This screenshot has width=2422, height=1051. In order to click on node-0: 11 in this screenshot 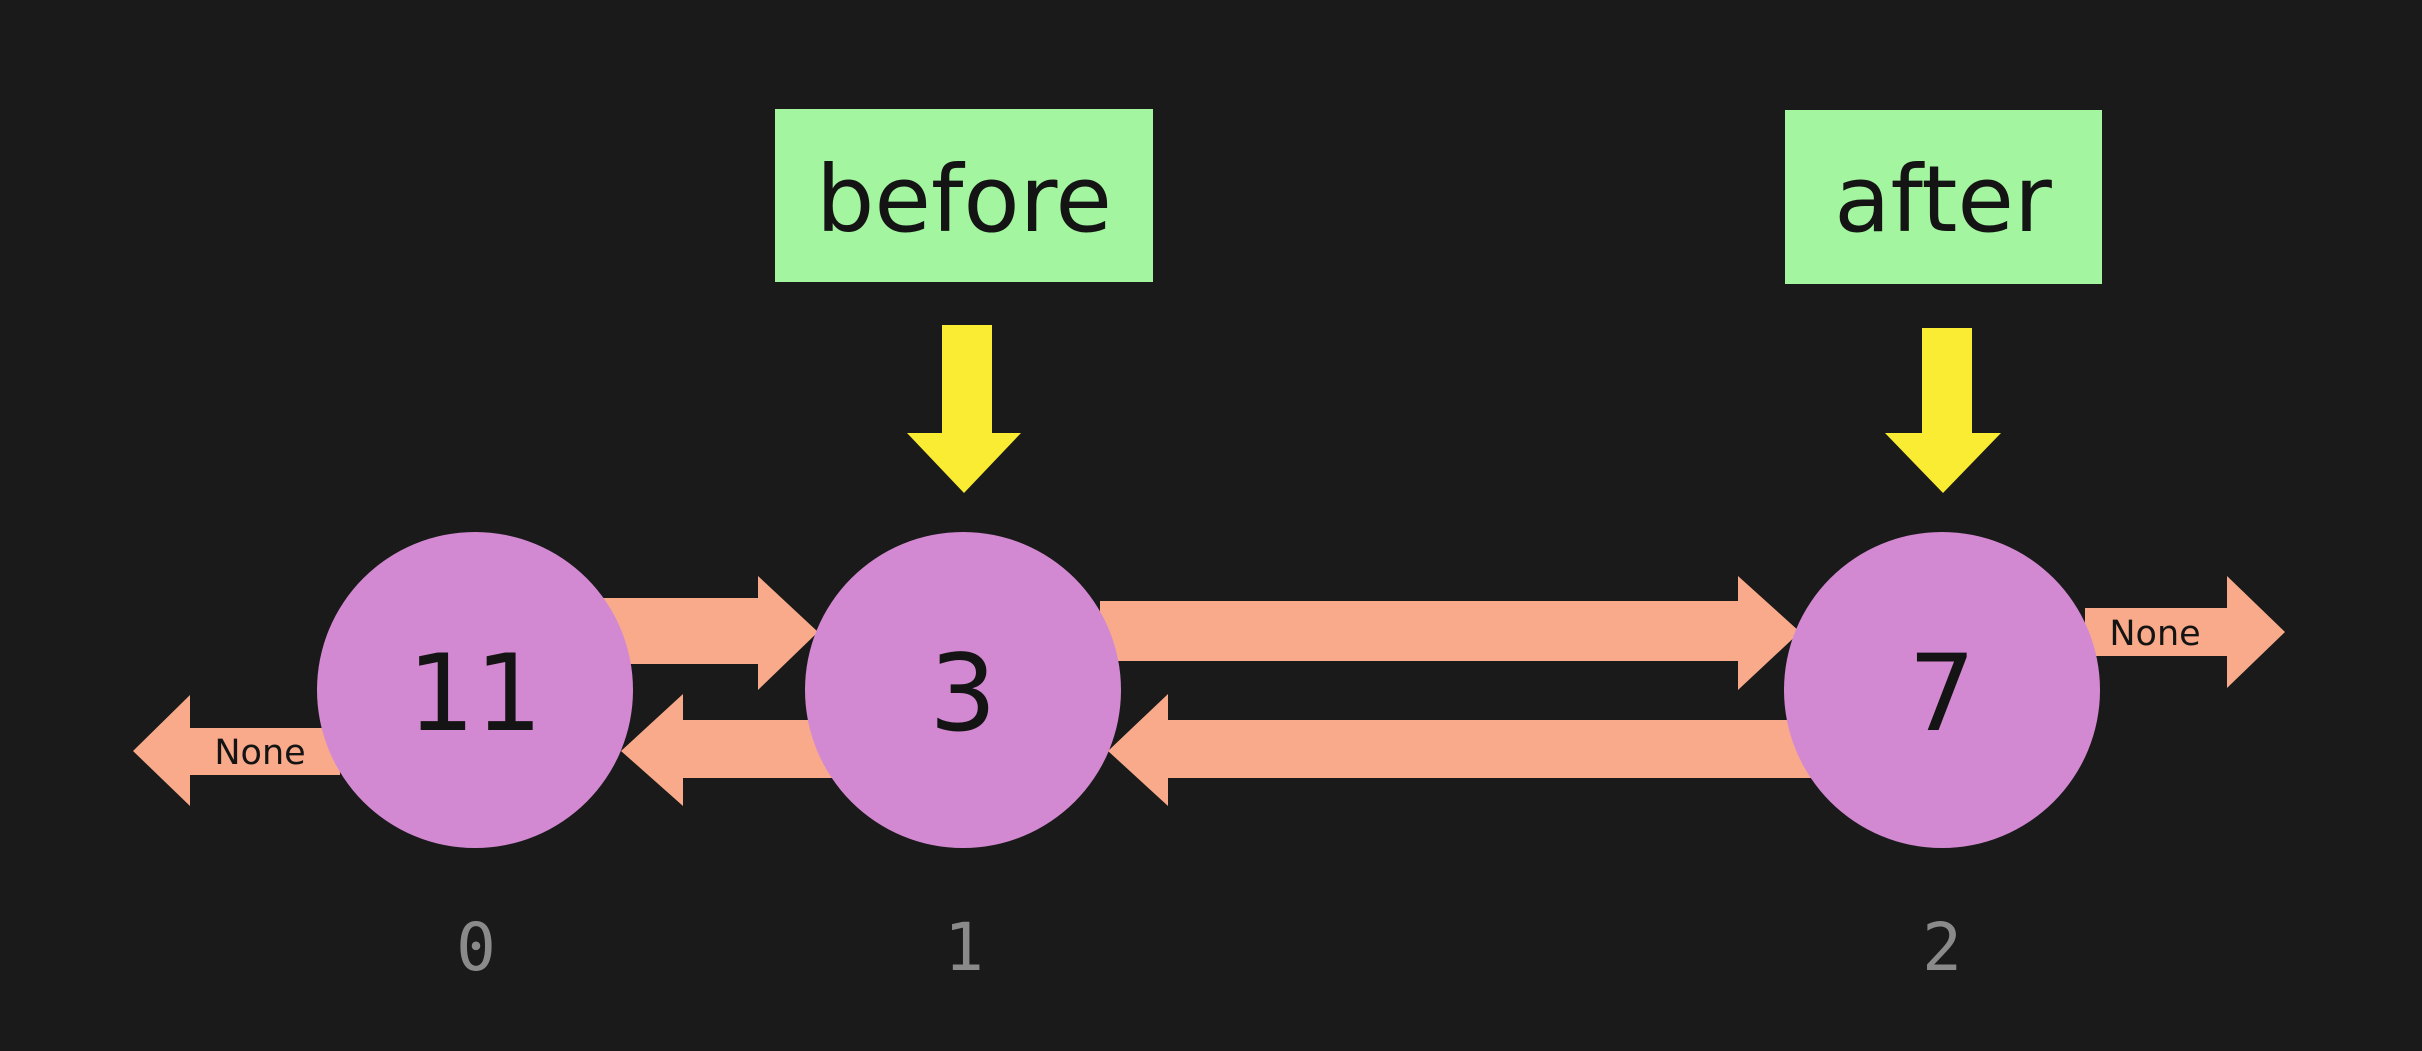, I will do `click(475, 690)`.